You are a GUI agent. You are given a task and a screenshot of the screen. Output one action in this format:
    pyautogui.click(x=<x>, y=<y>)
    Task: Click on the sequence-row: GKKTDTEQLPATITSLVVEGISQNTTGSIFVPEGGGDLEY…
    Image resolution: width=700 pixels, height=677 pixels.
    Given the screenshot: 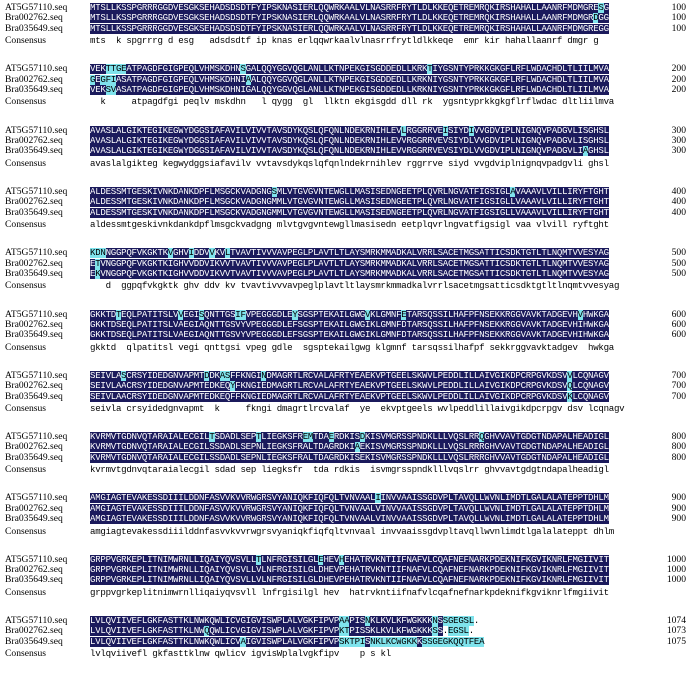 What is the action you would take?
    pyautogui.click(x=349, y=314)
    